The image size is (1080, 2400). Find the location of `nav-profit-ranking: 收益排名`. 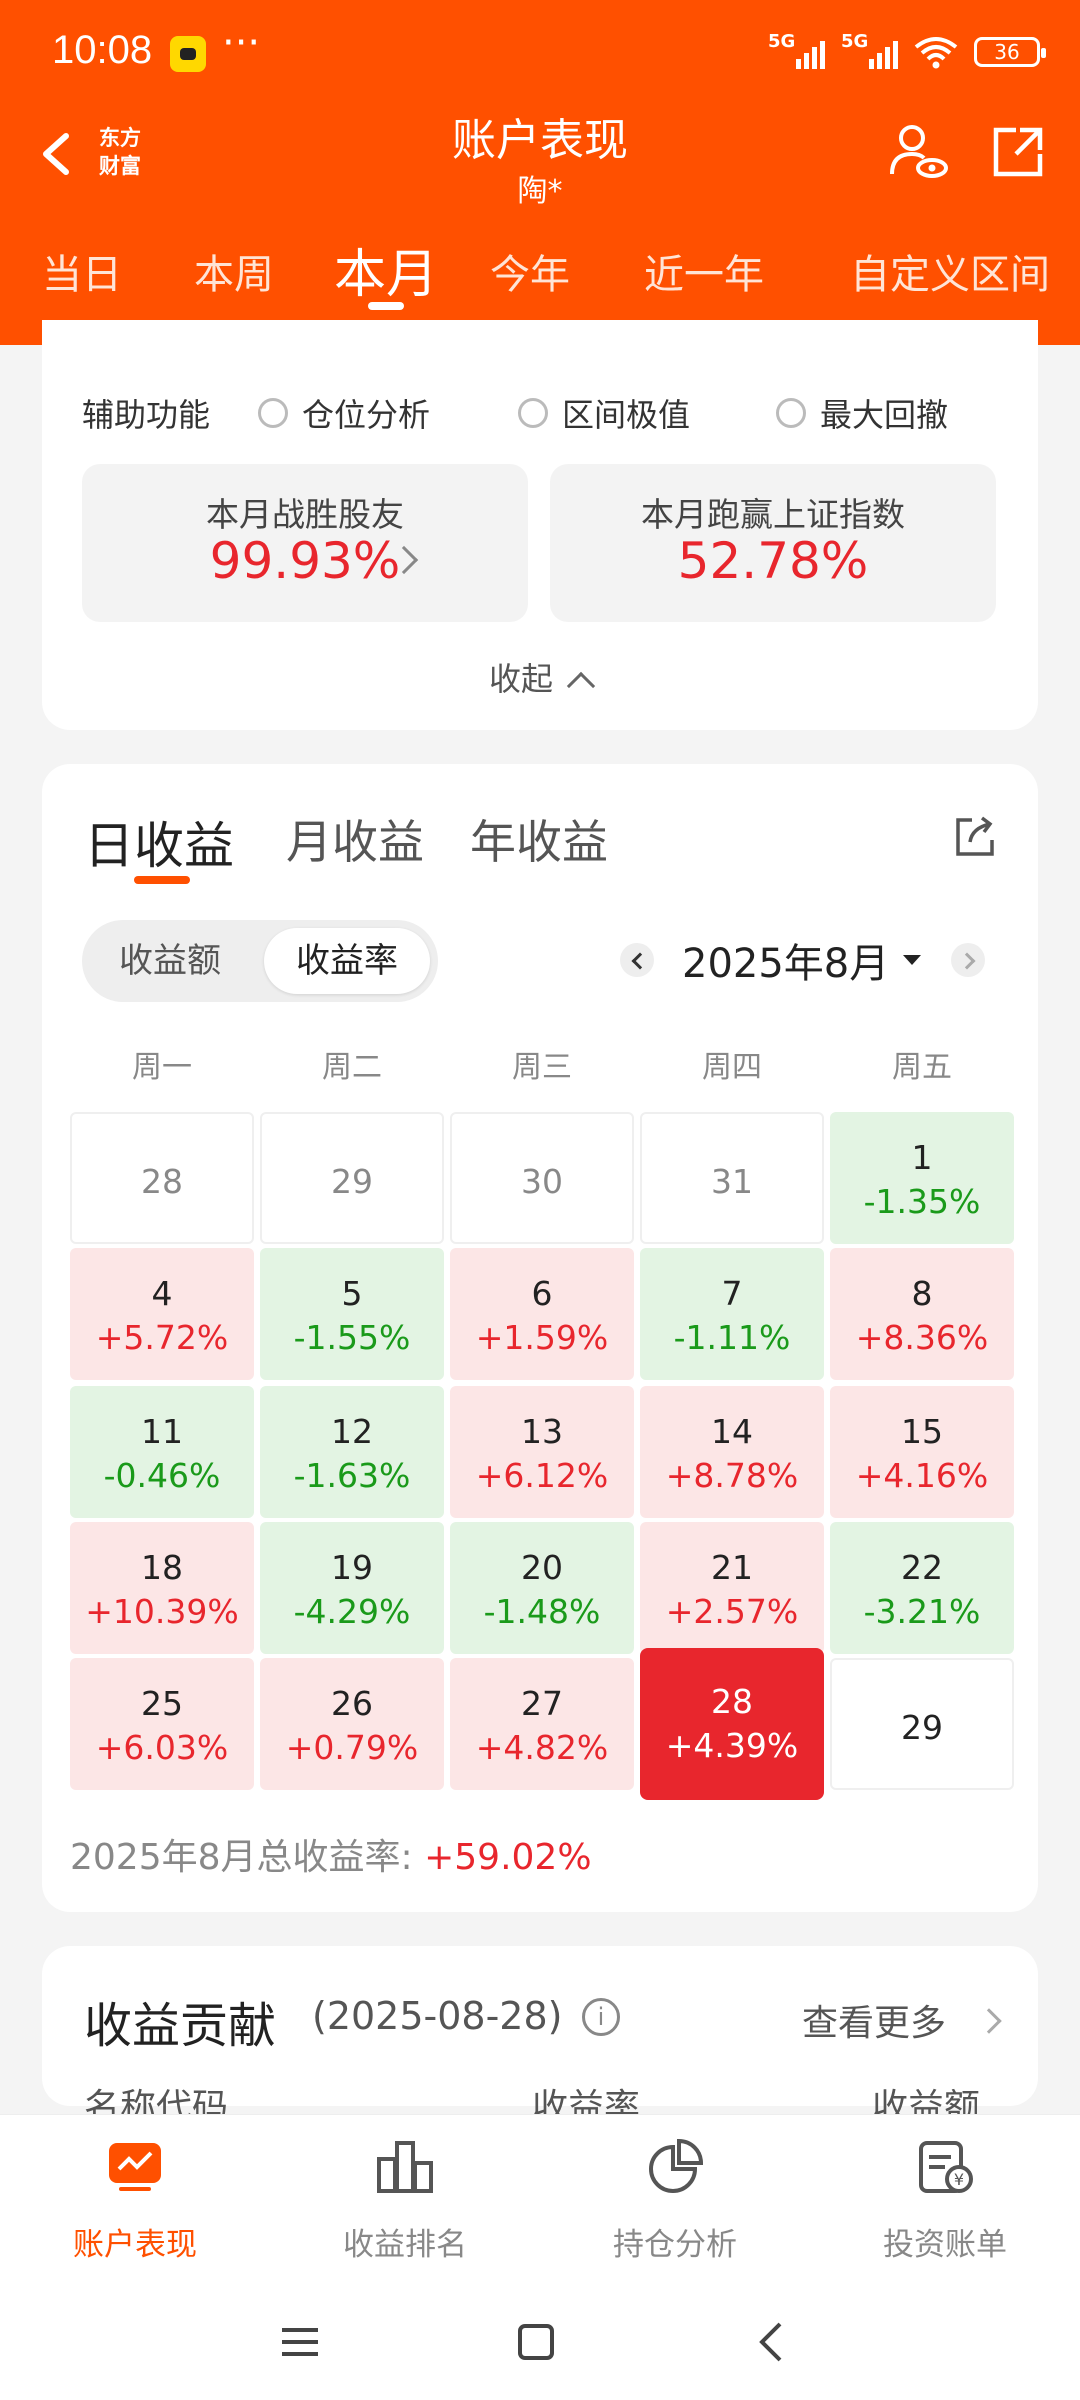

nav-profit-ranking: 收益排名 is located at coordinates (405, 2200).